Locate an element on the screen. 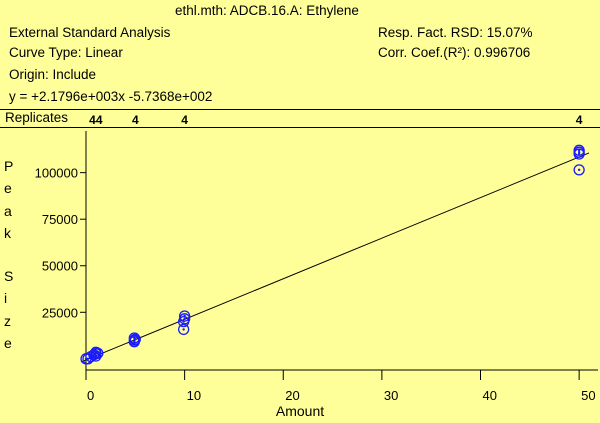 The image size is (600, 423). chart-title: ethl.mth: ADCB.16.A: Ethylene is located at coordinates (267, 10).